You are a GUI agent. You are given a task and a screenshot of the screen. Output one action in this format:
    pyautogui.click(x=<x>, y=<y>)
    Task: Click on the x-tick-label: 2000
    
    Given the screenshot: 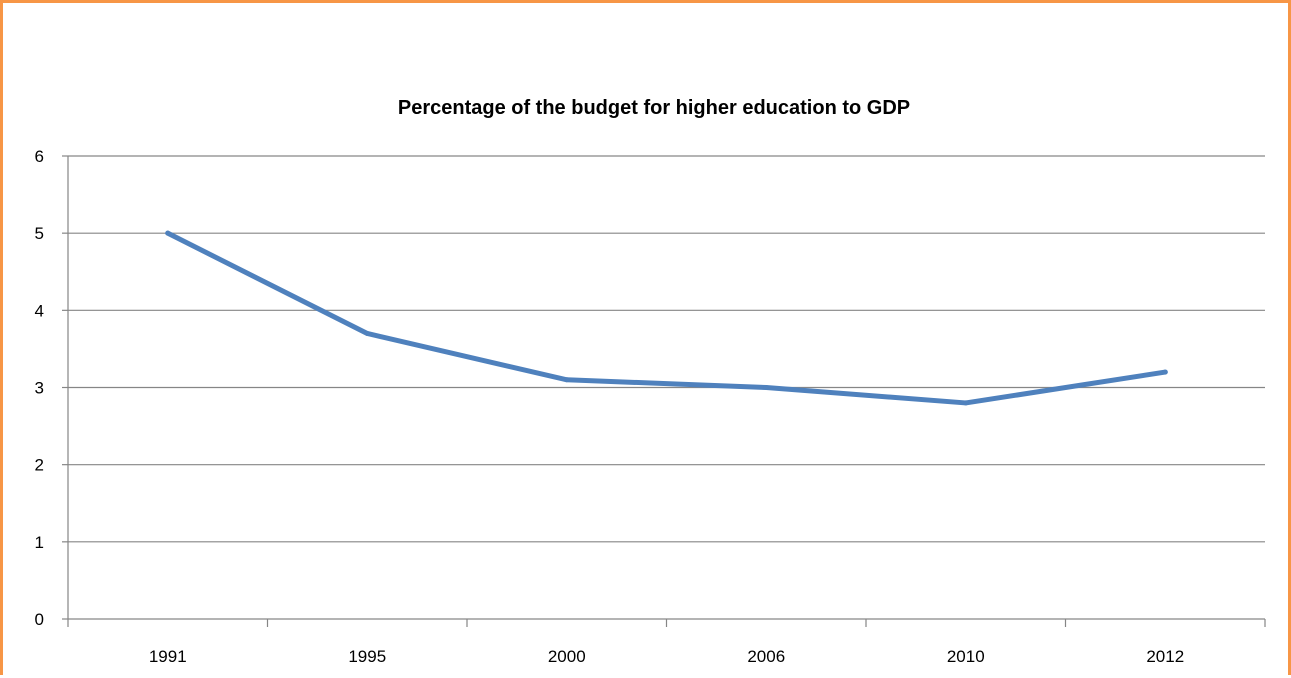 What is the action you would take?
    pyautogui.click(x=567, y=656)
    